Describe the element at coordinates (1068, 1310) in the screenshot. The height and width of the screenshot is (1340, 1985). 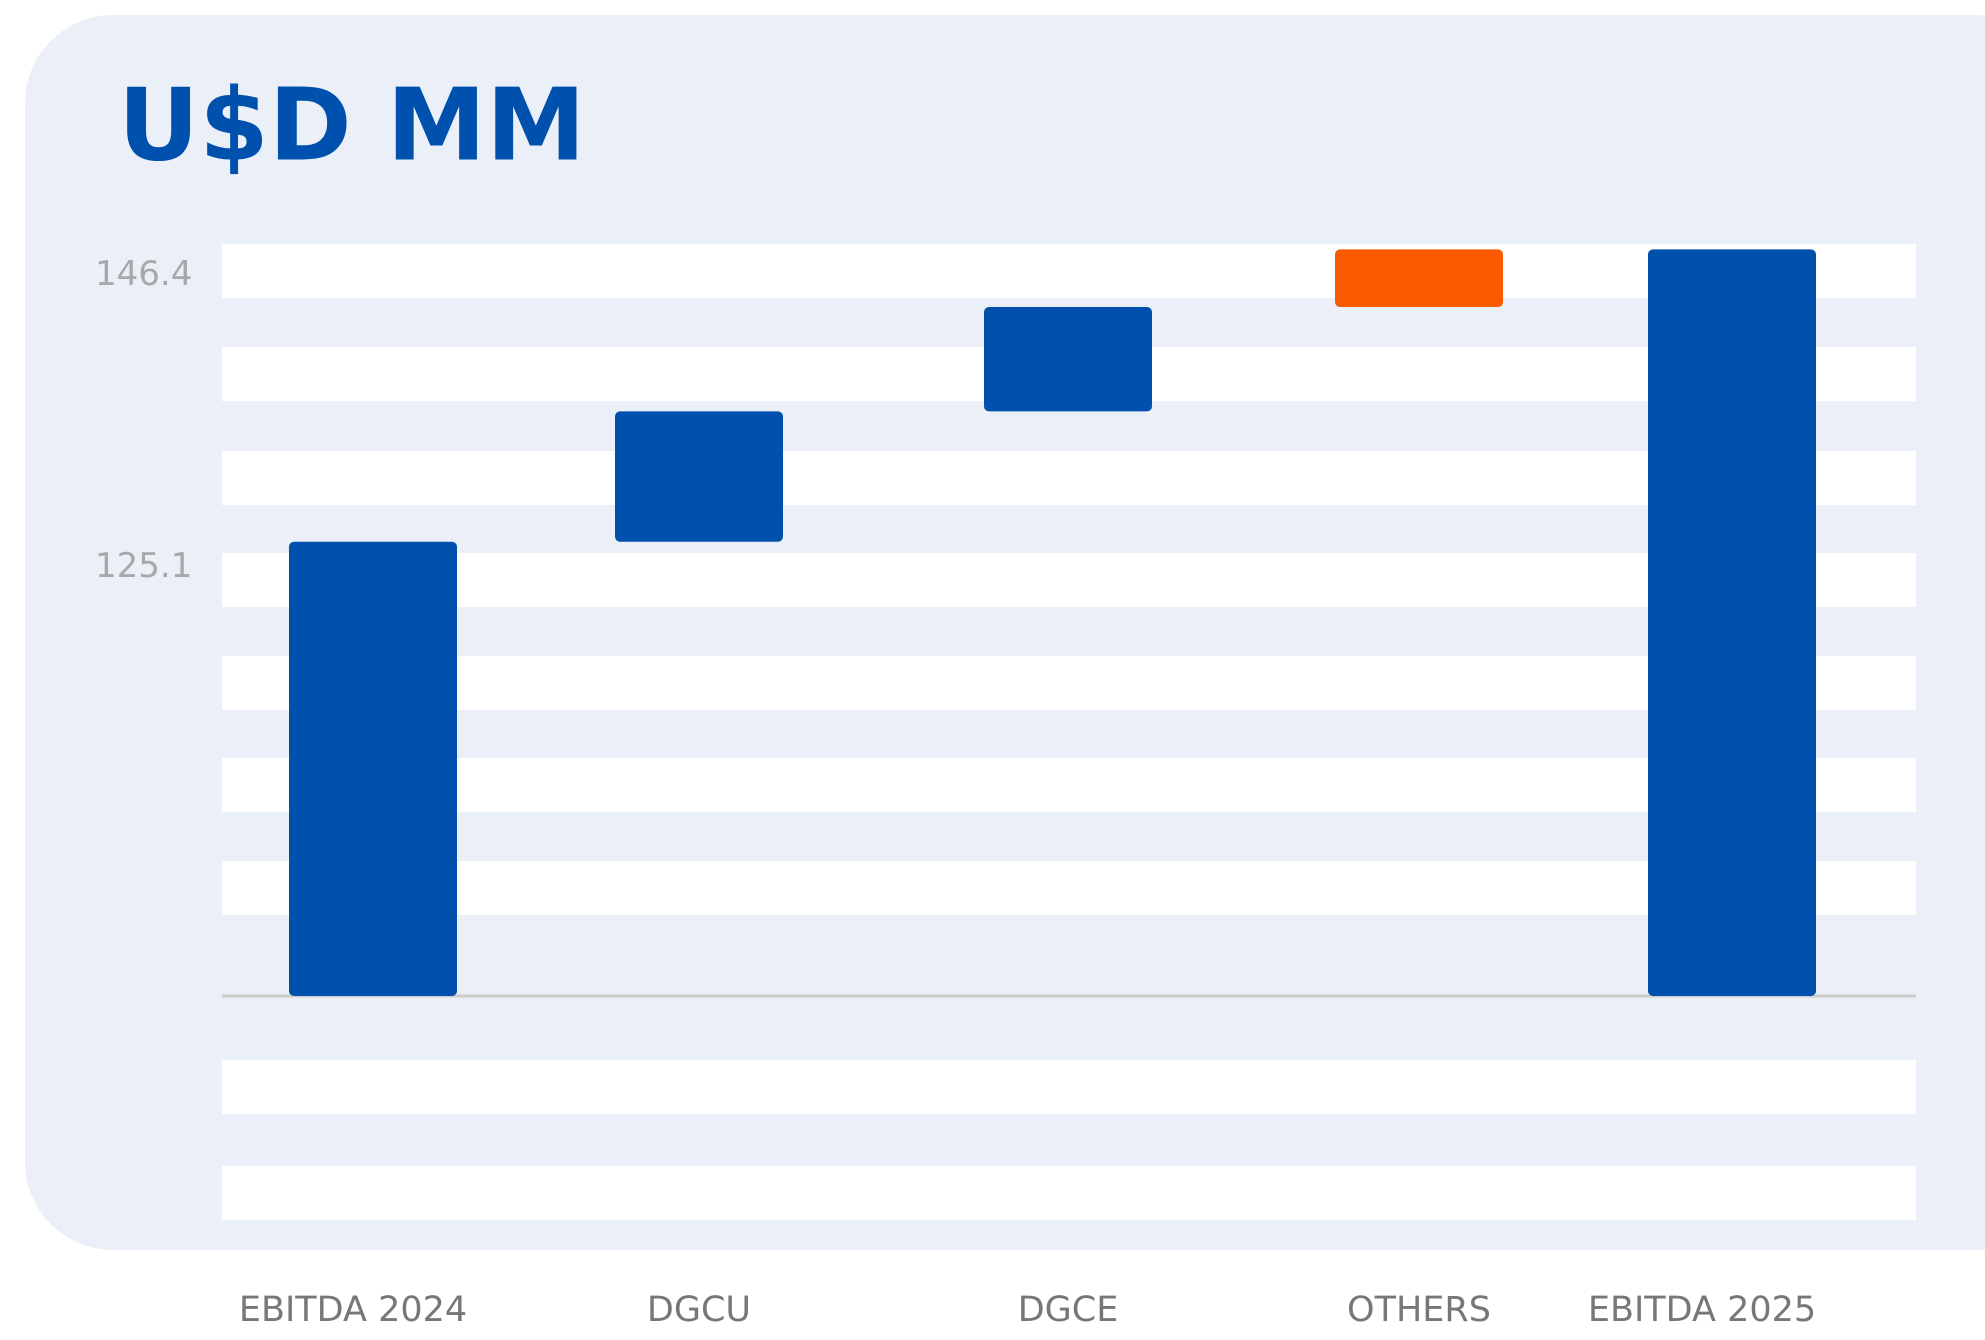
I see `x-tick-label: DGCE` at that location.